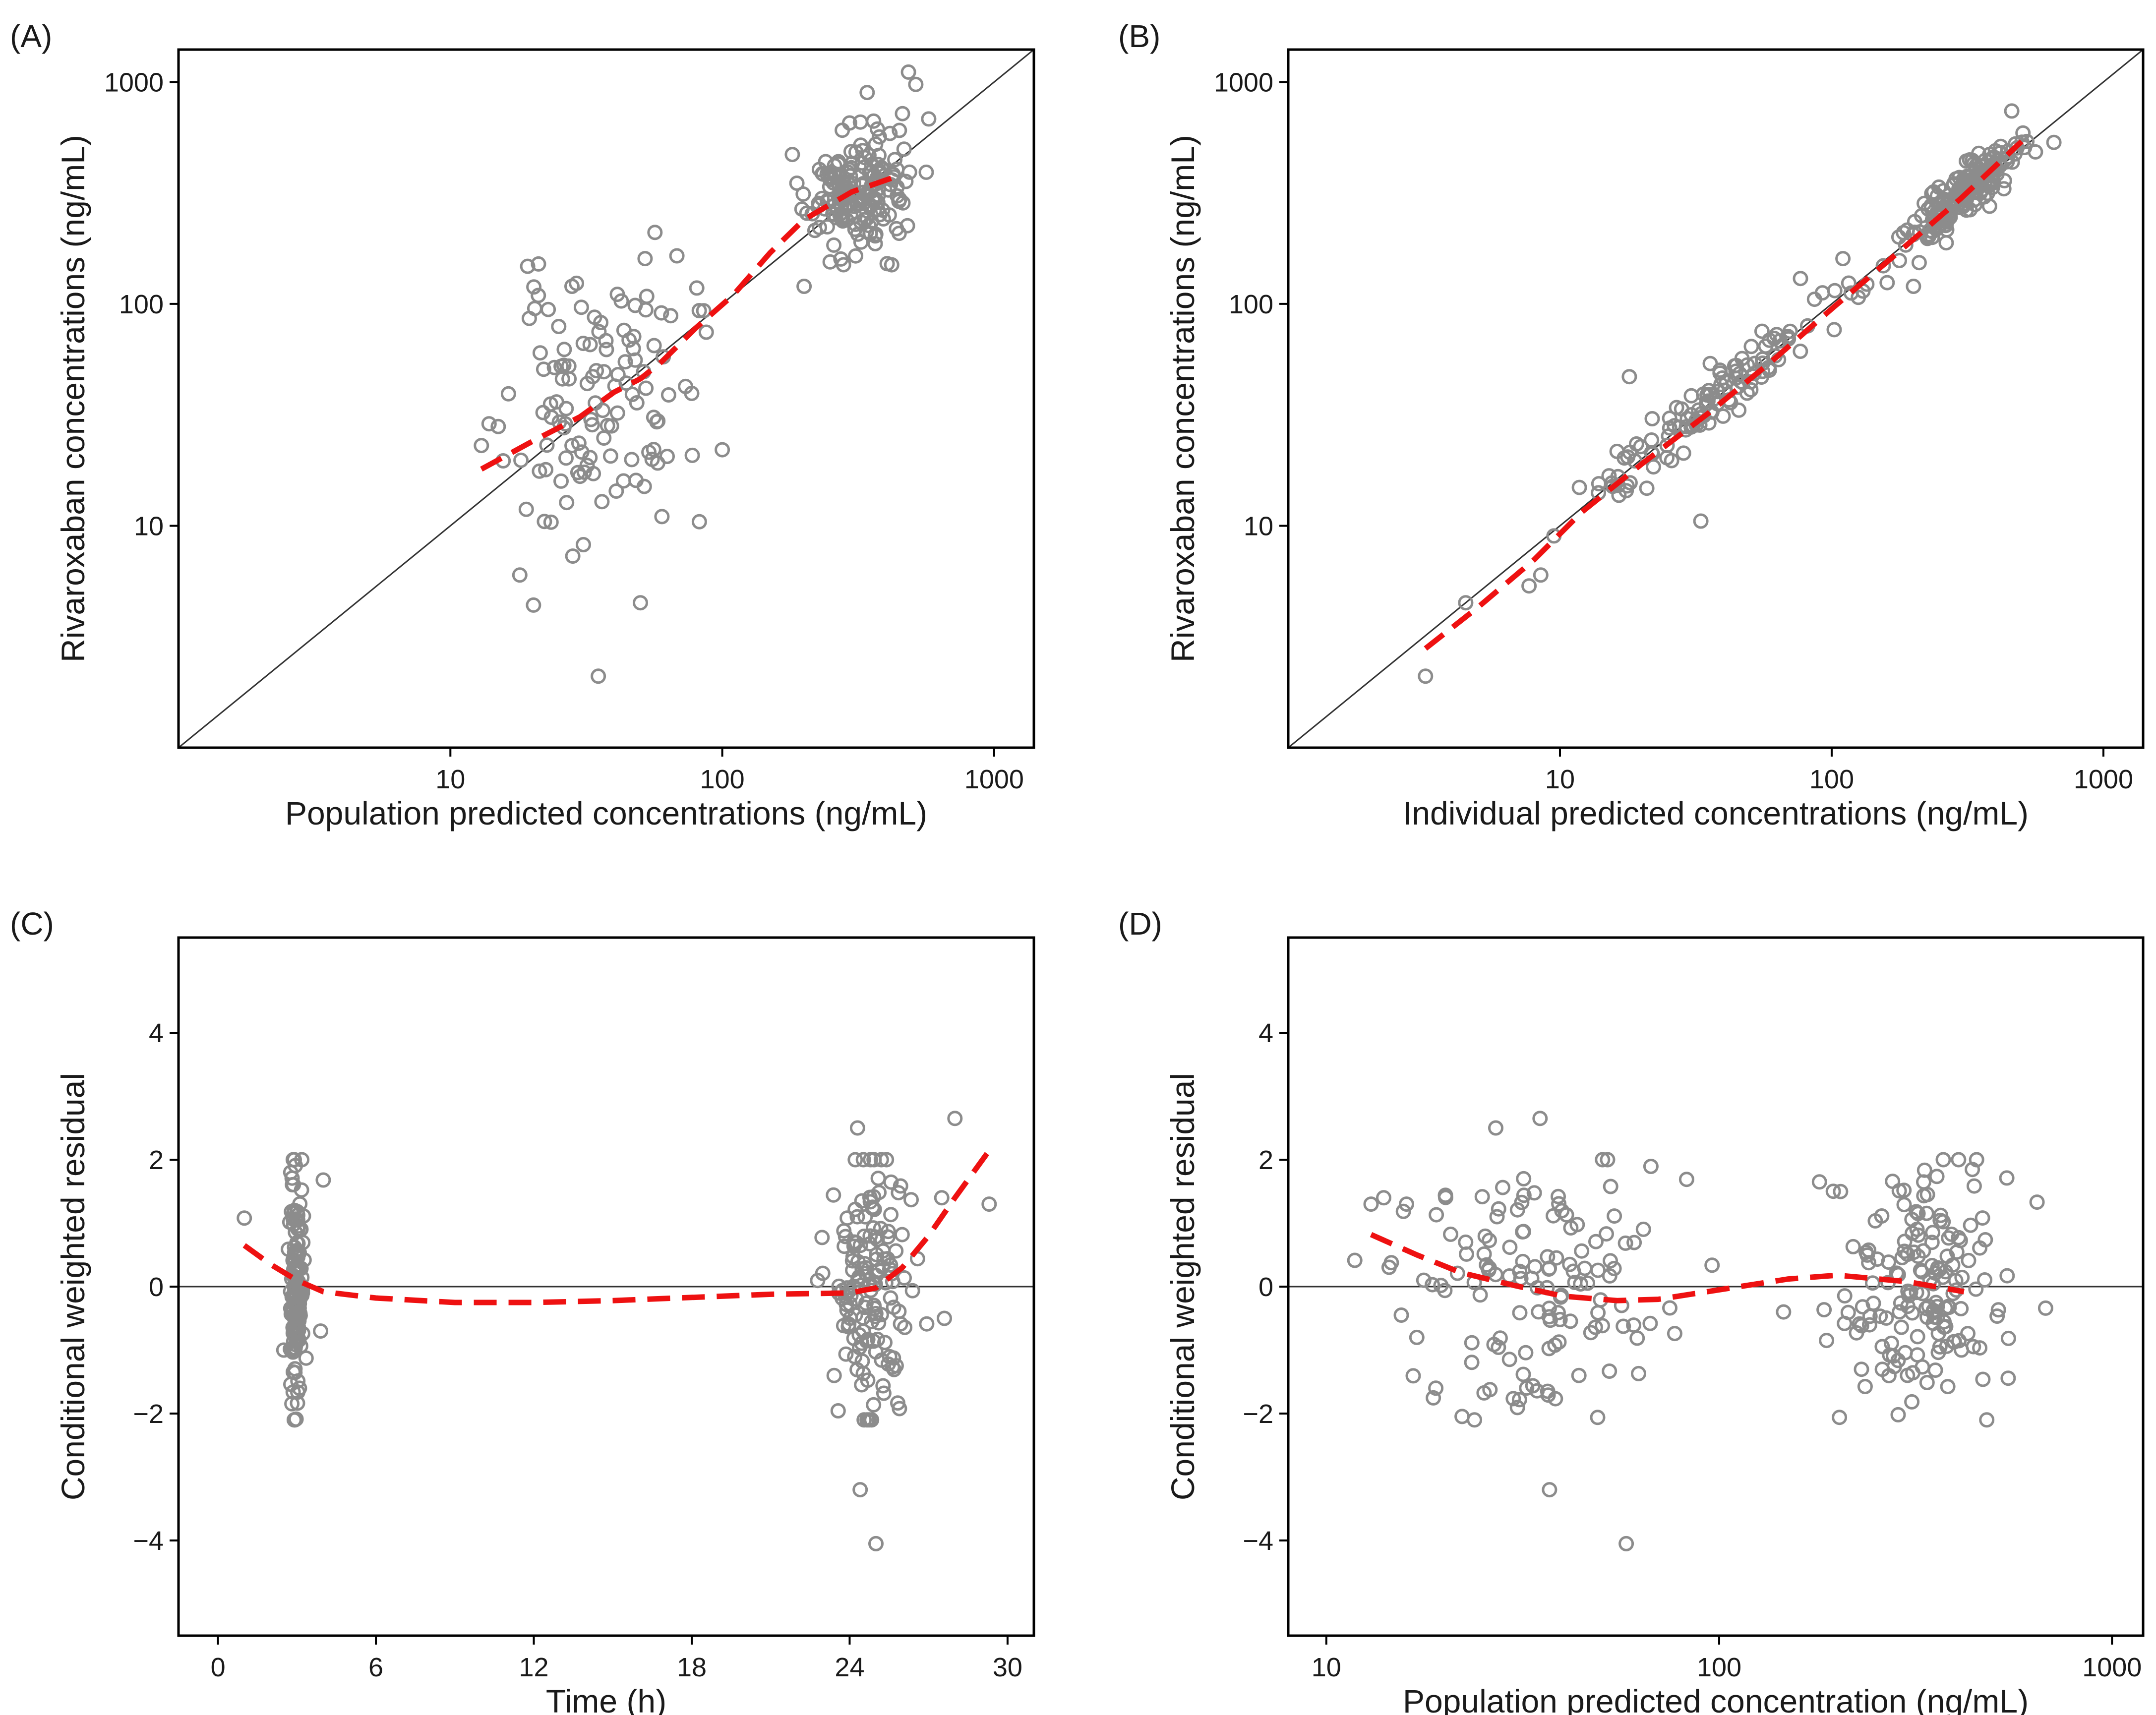  I want to click on x-tick-label: 100, so click(1719, 1667).